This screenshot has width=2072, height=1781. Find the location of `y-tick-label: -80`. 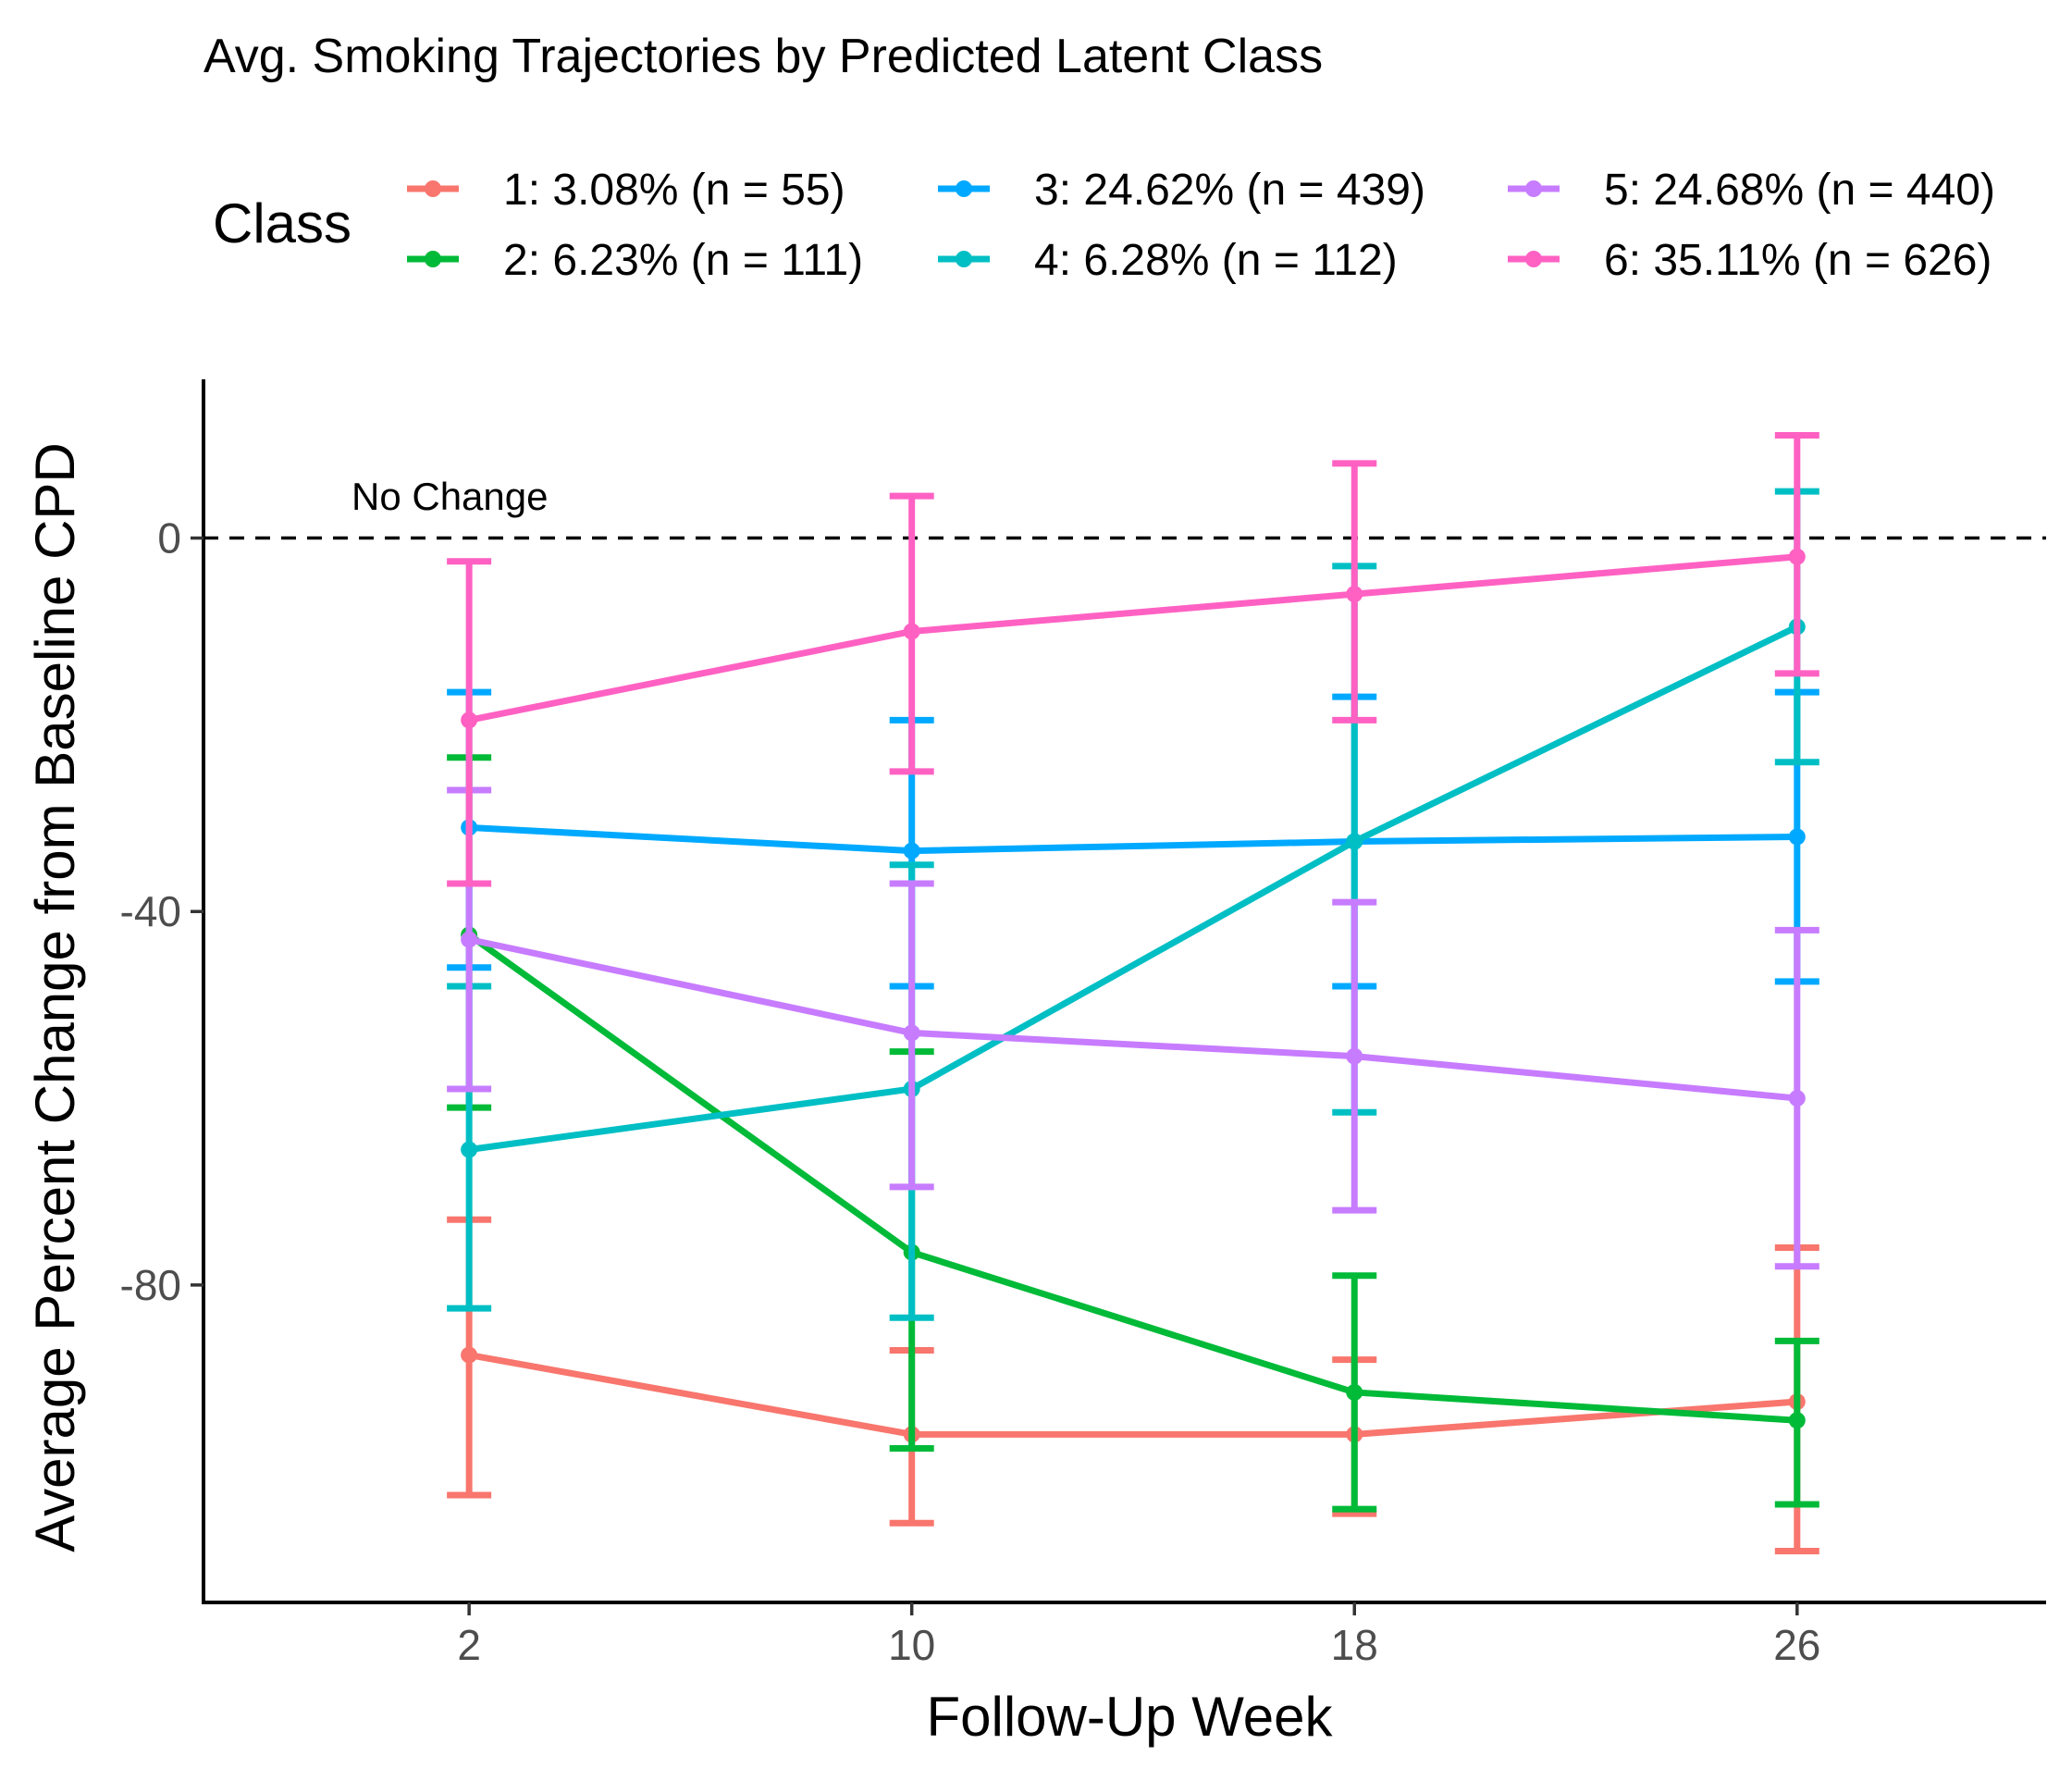

y-tick-label: -80 is located at coordinates (150, 1285).